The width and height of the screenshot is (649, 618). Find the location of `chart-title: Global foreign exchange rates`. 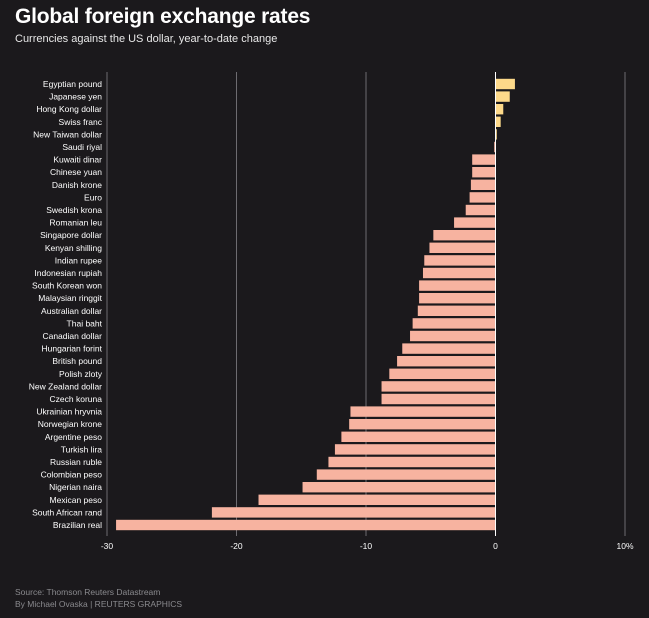

chart-title: Global foreign exchange rates is located at coordinates (163, 16).